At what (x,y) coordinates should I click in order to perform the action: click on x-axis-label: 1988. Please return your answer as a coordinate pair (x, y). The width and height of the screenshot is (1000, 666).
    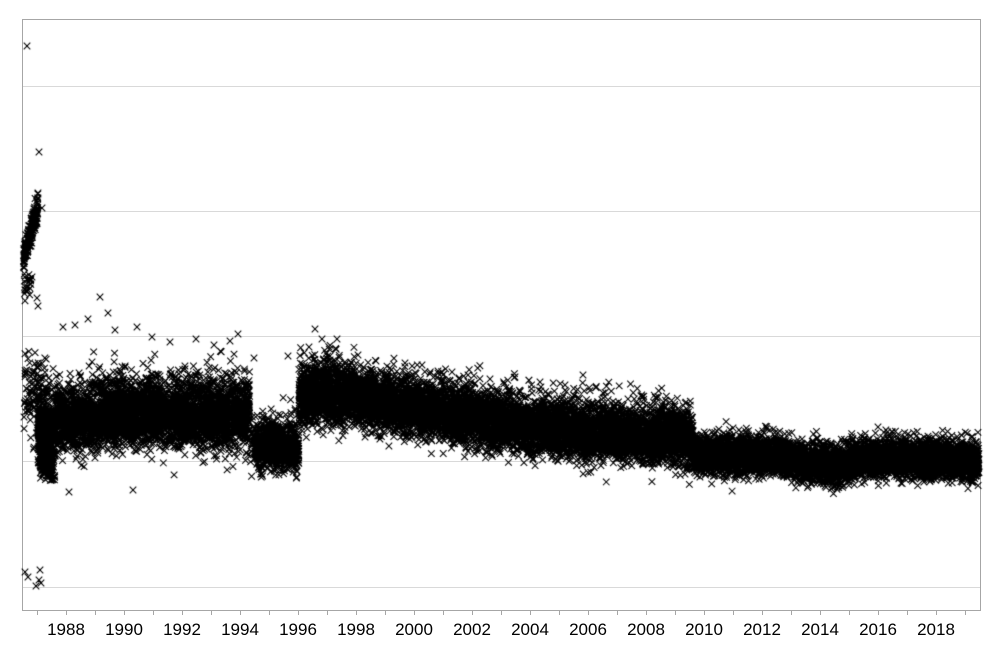
    Looking at the image, I should click on (66, 629).